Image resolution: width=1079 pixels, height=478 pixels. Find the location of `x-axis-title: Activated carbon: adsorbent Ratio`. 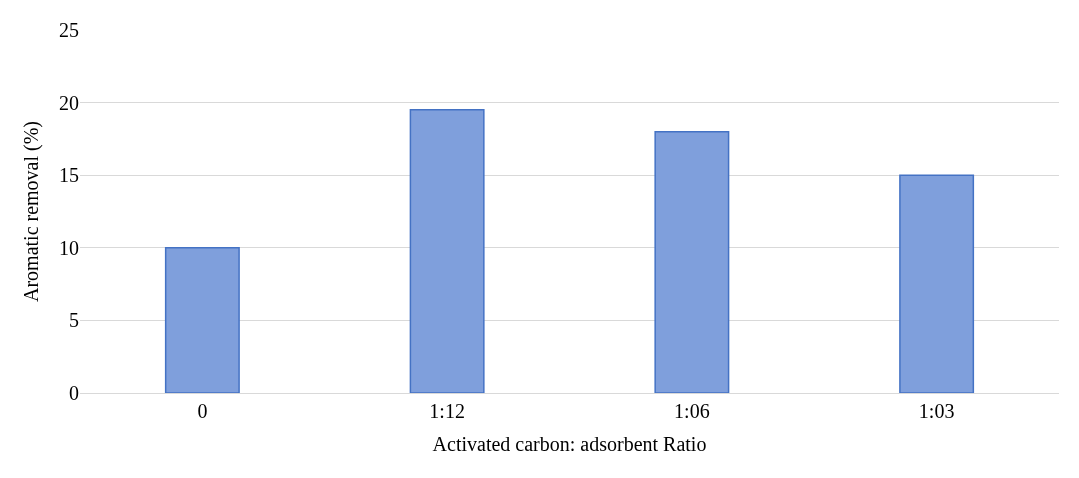

x-axis-title: Activated carbon: adsorbent Ratio is located at coordinates (569, 443).